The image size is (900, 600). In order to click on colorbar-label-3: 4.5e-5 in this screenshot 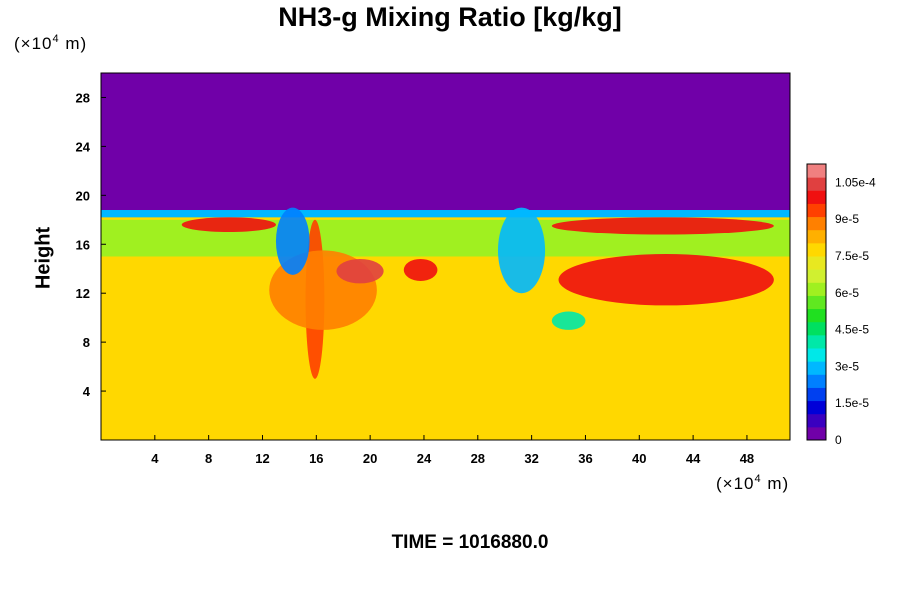, I will do `click(852, 330)`.